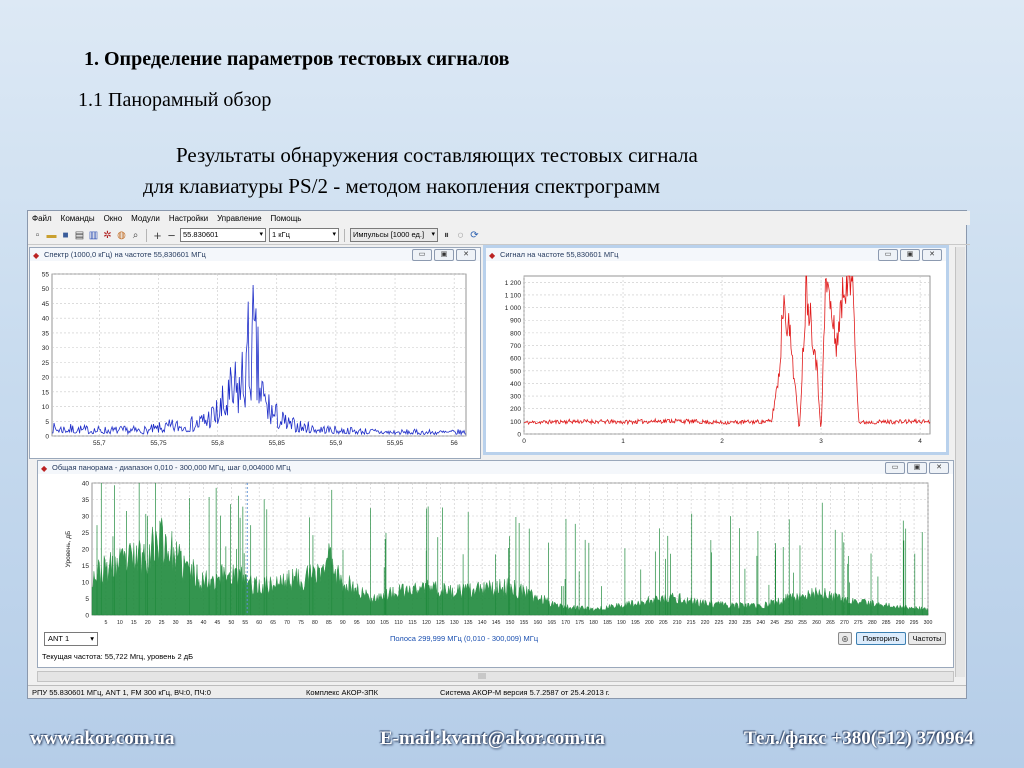  I want to click on frequency-input: 55.830601 ▾, so click(223, 235).